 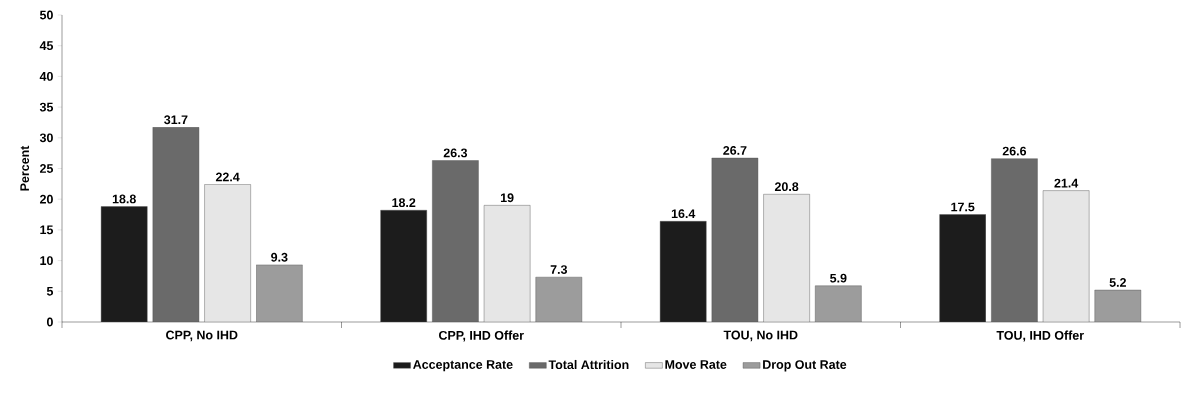 I want to click on data-label: 19, so click(x=507, y=198).